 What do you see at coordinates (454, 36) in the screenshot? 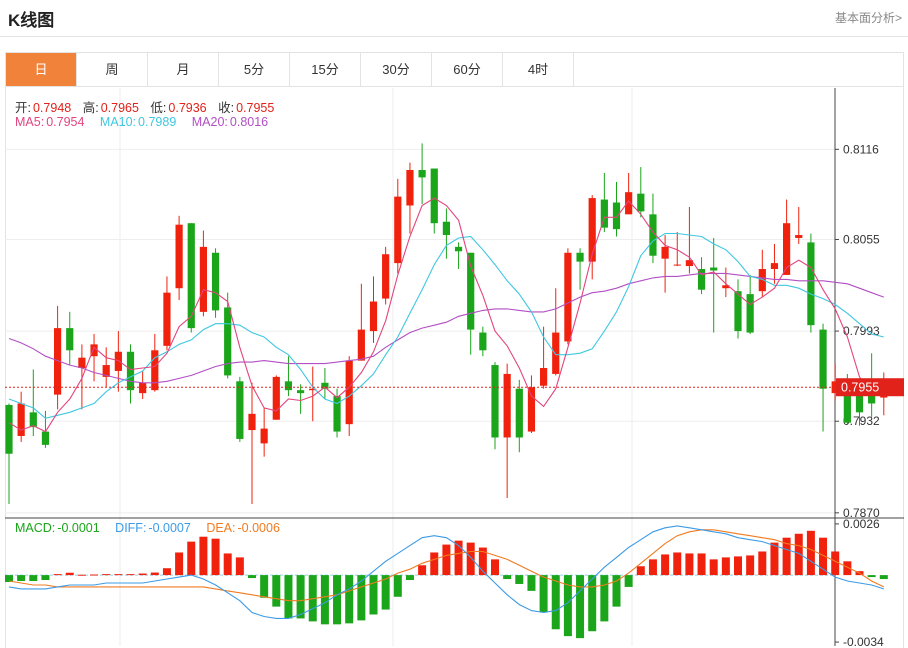
I see `header-divider` at bounding box center [454, 36].